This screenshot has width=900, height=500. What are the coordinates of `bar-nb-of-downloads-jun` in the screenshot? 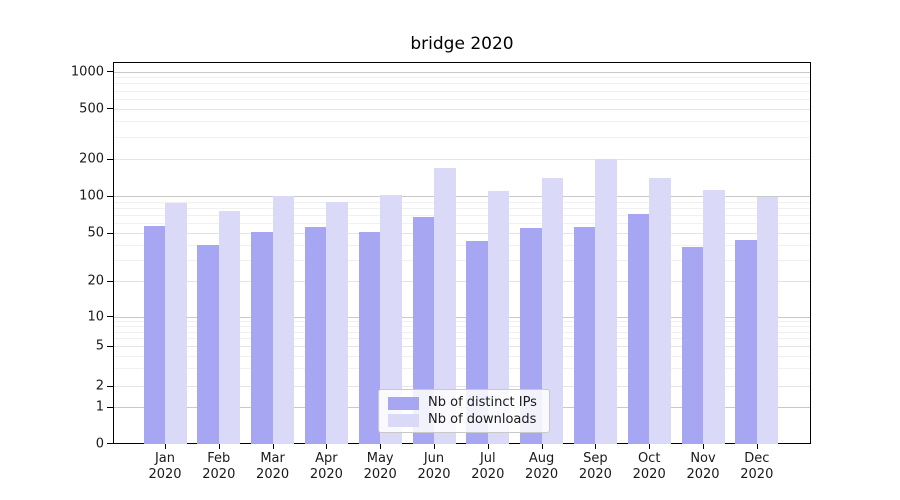 It's located at (445, 305).